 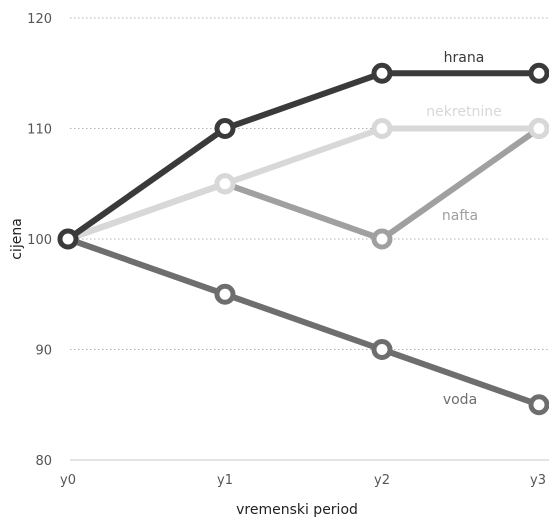 I want to click on series-label: nekretnine, so click(x=463, y=112).